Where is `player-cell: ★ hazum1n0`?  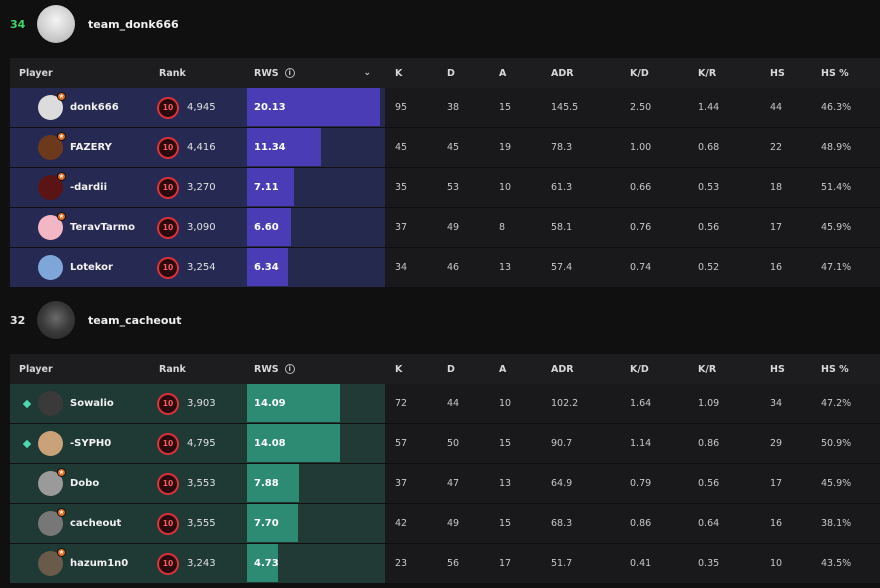
player-cell: ★ hazum1n0 is located at coordinates (81, 564).